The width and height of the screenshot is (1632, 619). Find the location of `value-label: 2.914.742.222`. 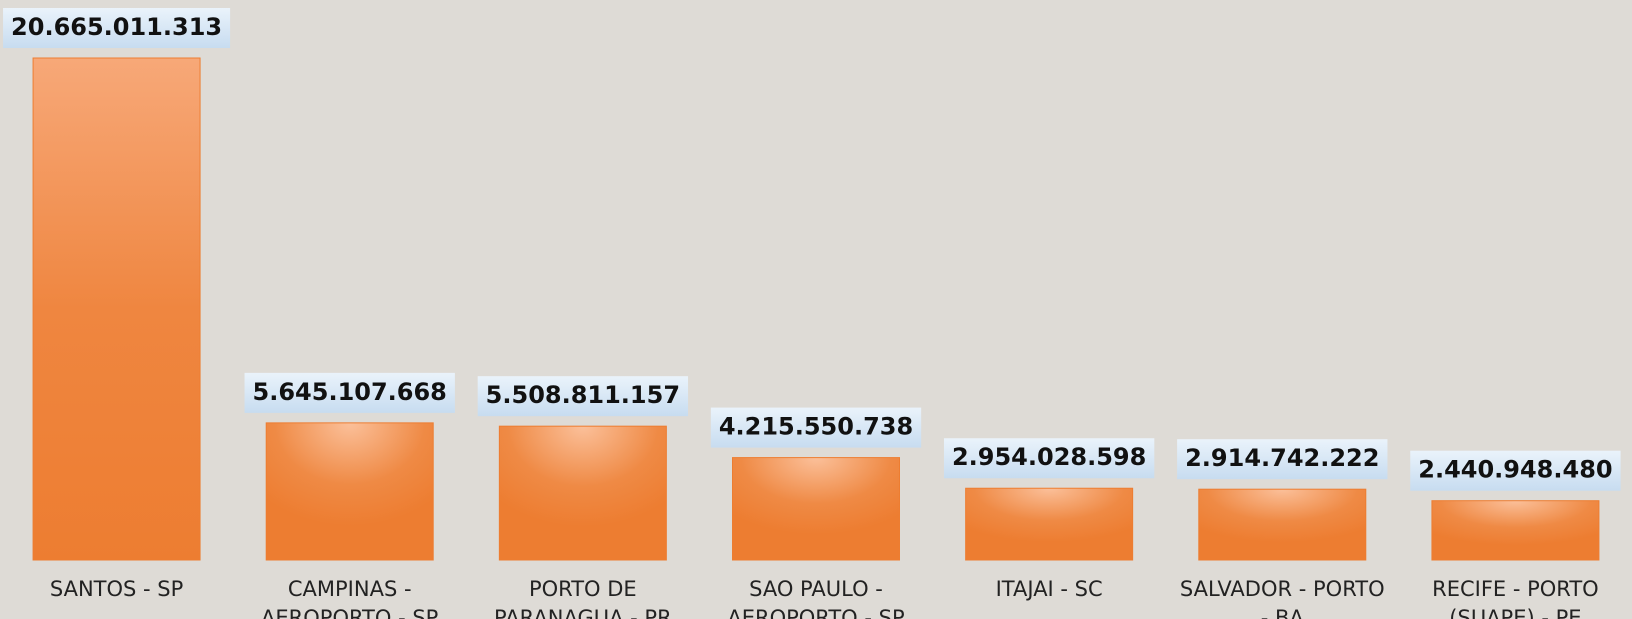

value-label: 2.914.742.222 is located at coordinates (1282, 458).